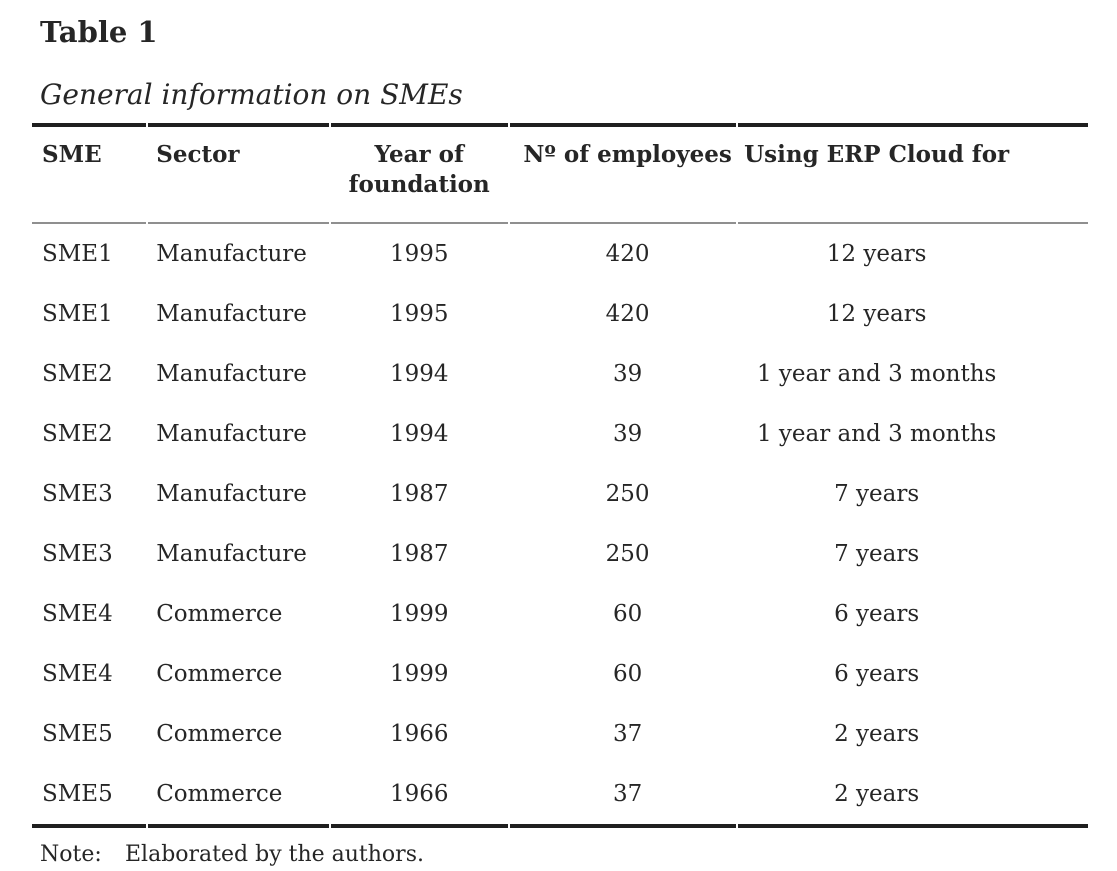  I want to click on column-header-year-of-foundation: Year of foundation, so click(419, 173).